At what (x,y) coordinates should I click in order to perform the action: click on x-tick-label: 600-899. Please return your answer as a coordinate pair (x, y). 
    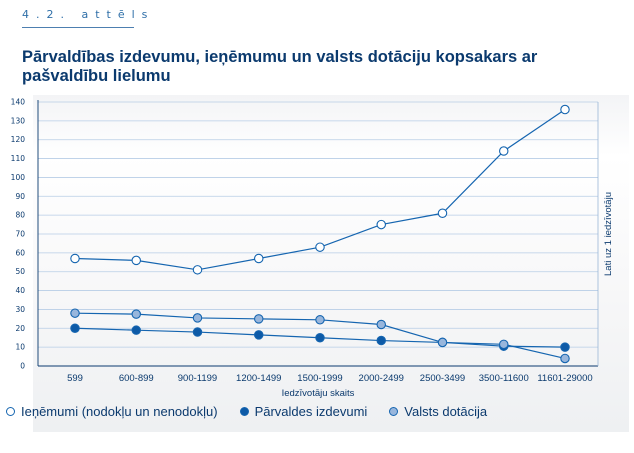
    Looking at the image, I should click on (136, 378).